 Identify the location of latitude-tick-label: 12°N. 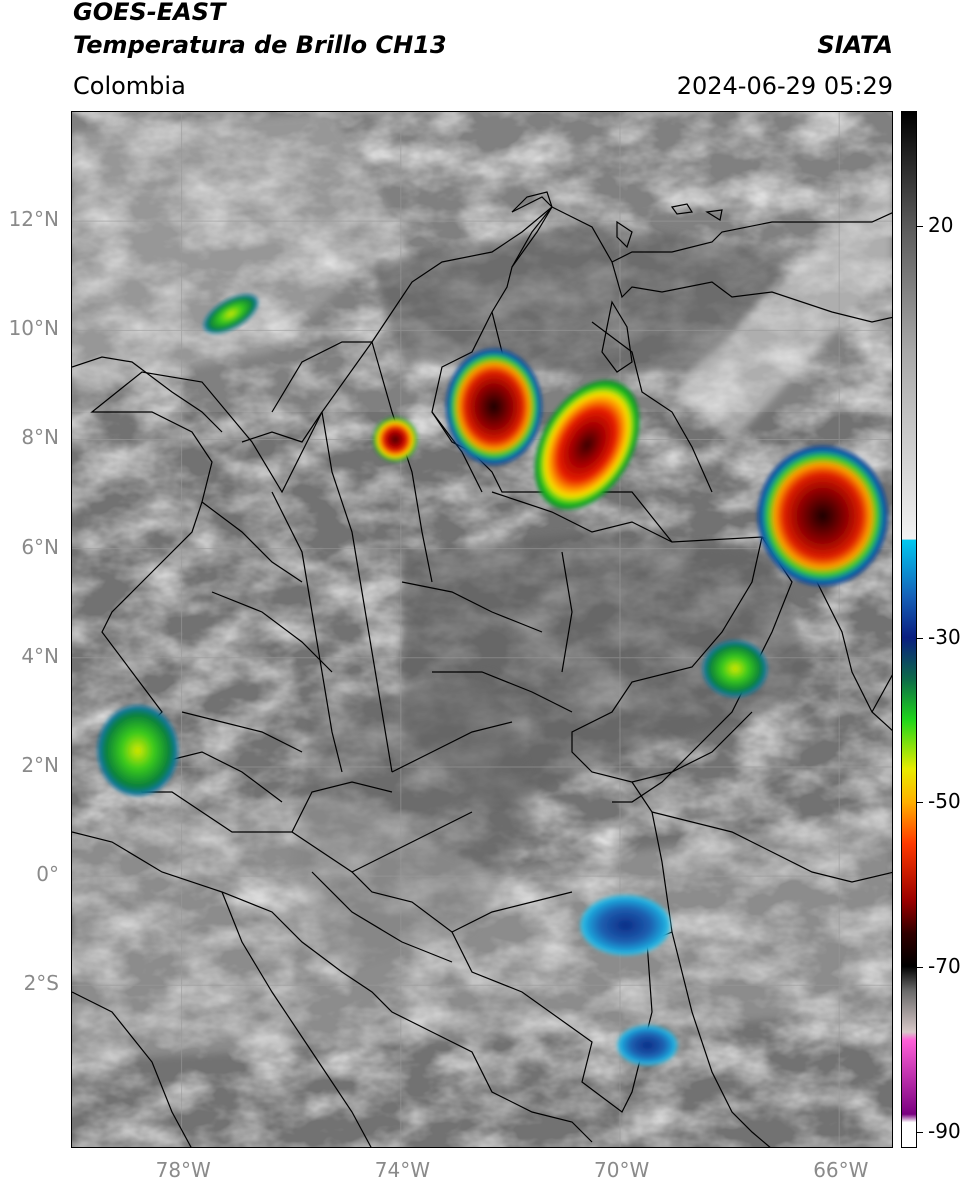
(33, 219).